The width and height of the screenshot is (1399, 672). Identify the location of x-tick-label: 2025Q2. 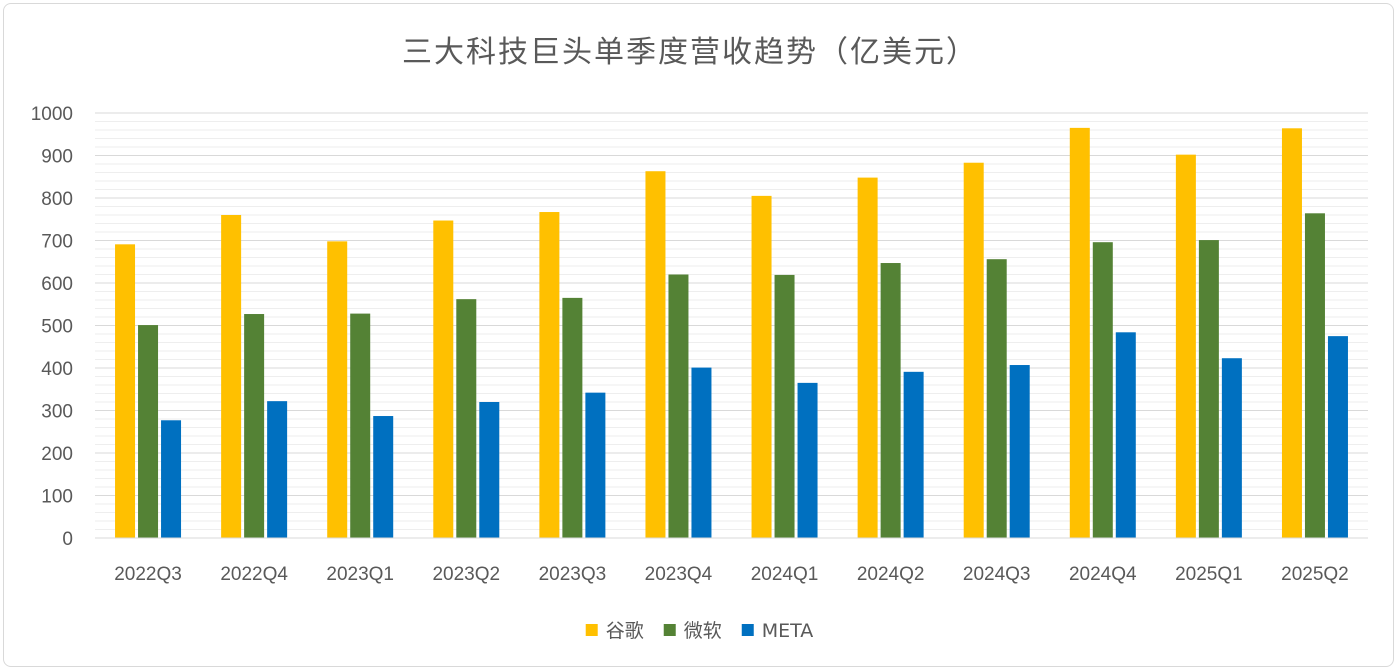
(1315, 574).